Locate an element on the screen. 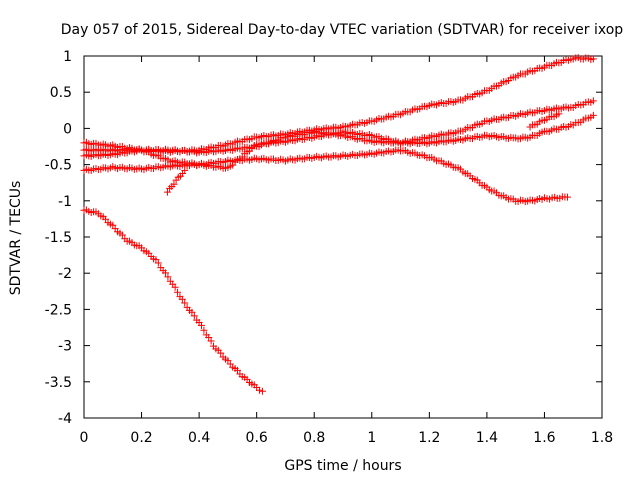  x-tick-label: 1 is located at coordinates (371, 438).